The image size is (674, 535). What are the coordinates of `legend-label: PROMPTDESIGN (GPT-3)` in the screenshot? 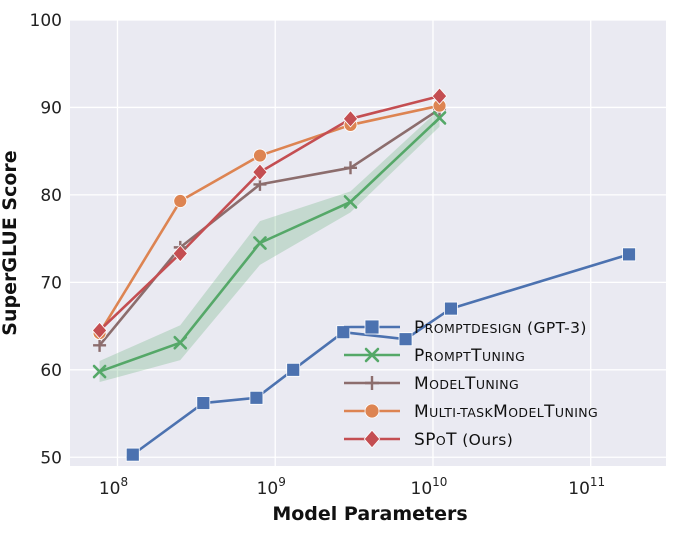 It's located at (500, 328).